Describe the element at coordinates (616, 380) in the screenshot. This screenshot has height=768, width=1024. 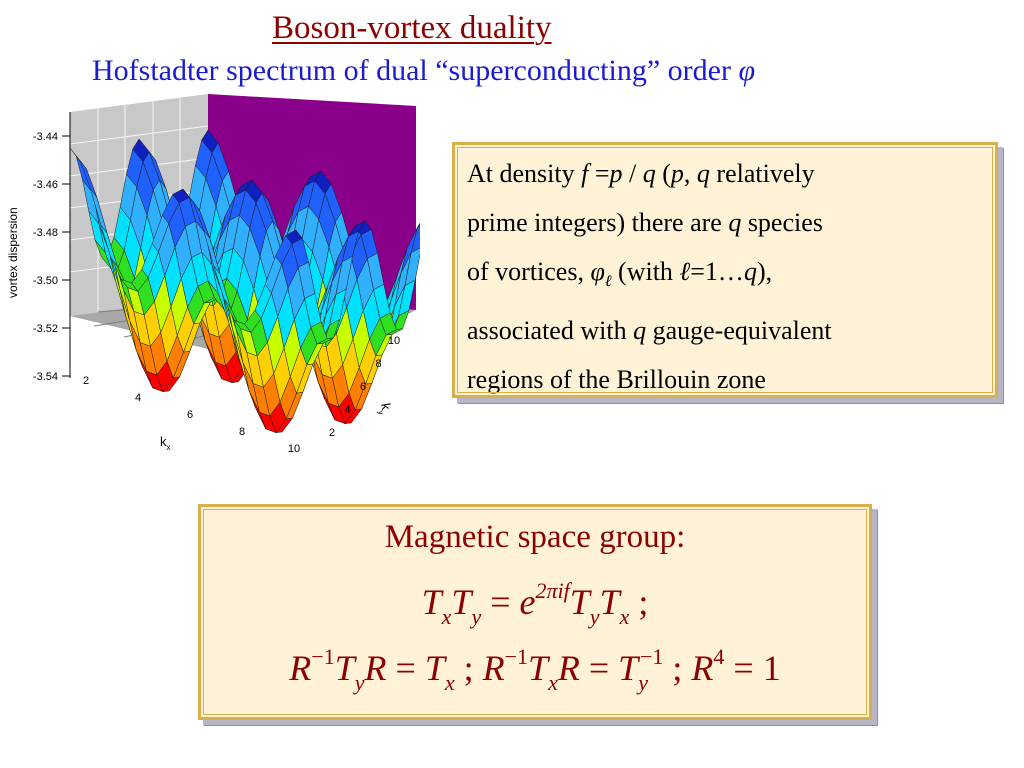
I see `density-line-5: regions of the Brillouin zone` at that location.